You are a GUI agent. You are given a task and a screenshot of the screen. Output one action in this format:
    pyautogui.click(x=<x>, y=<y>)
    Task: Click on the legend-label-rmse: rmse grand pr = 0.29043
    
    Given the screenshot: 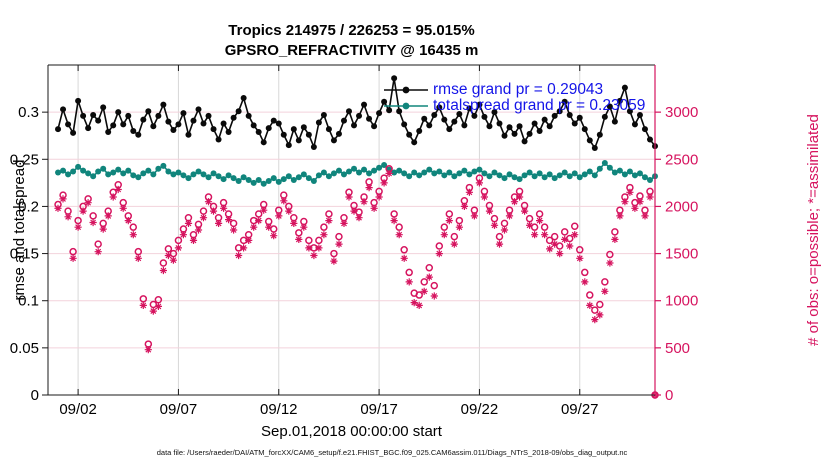 What is the action you would take?
    pyautogui.click(x=518, y=89)
    